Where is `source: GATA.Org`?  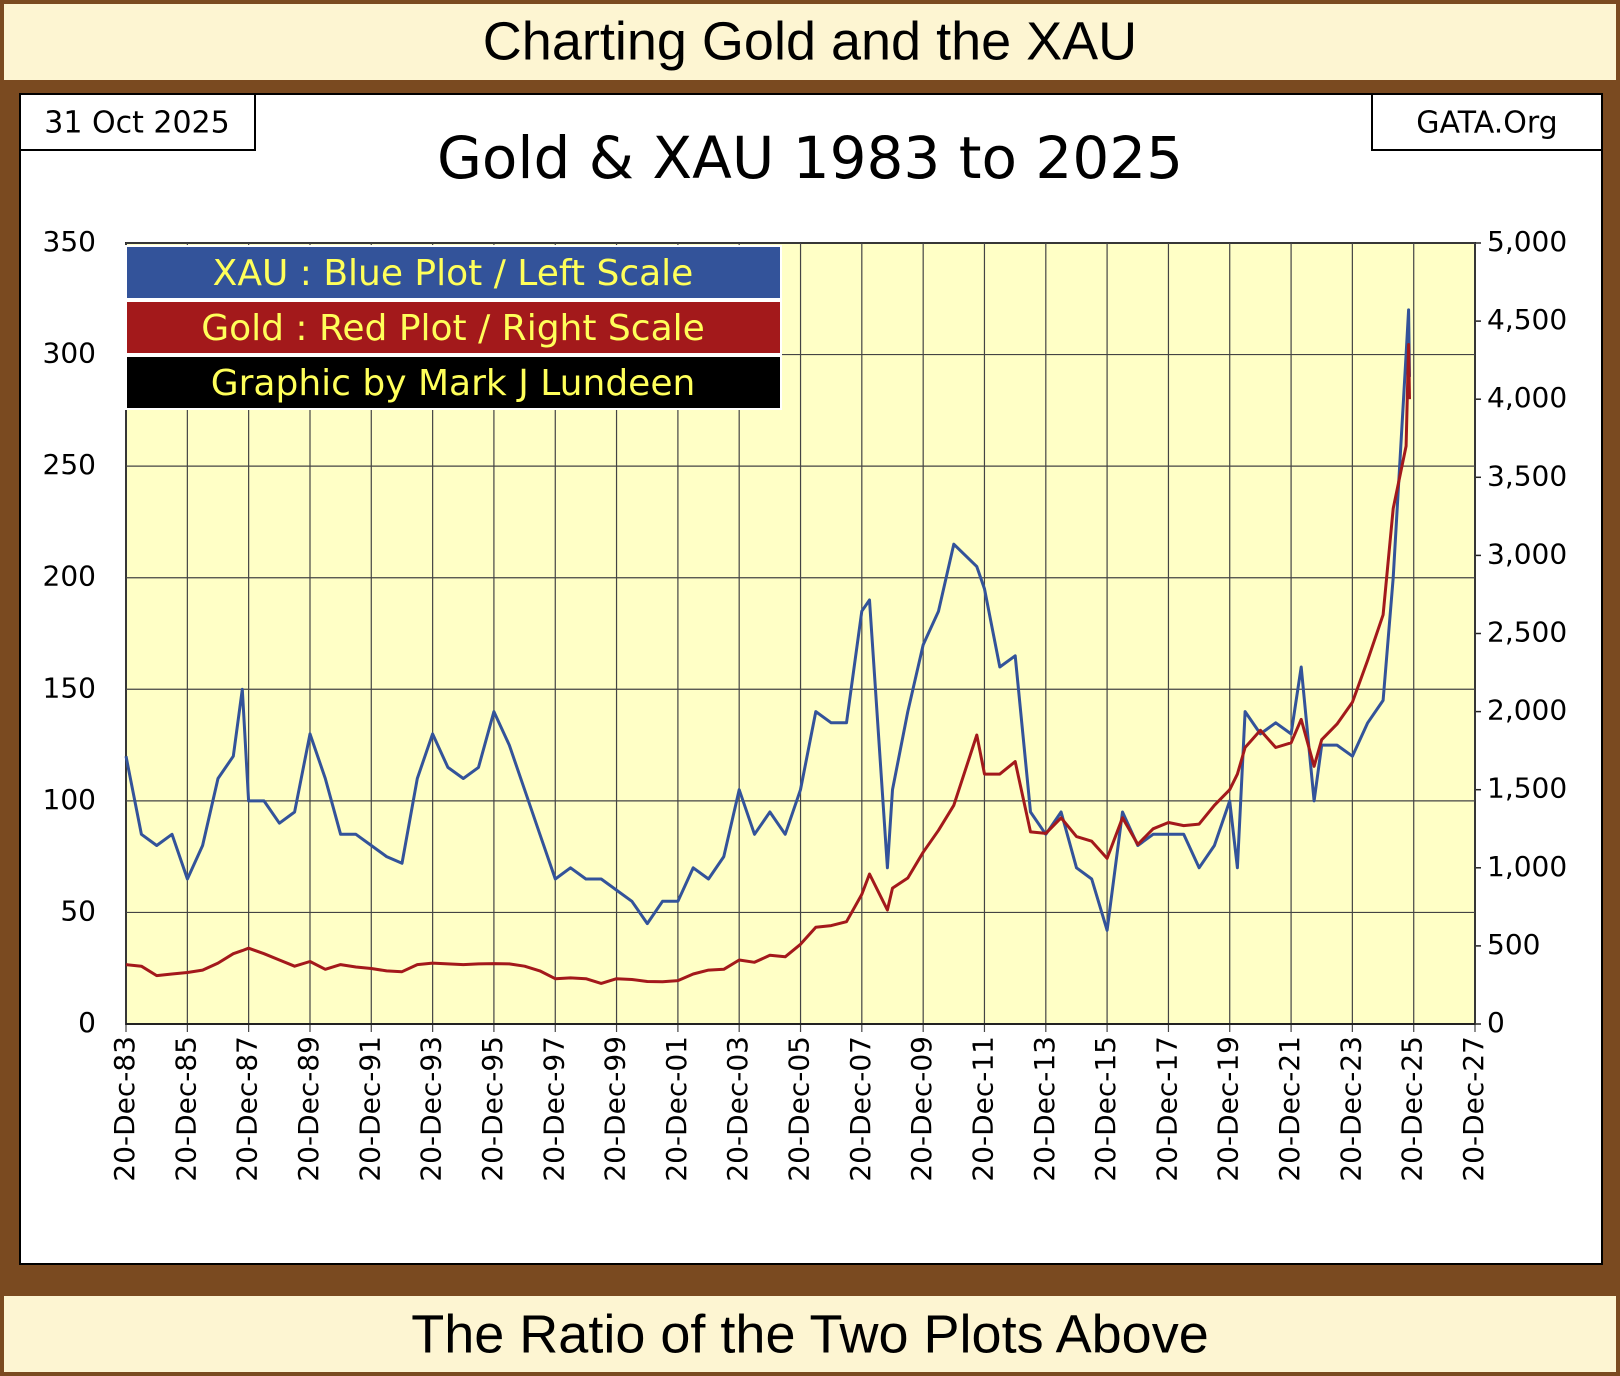
source: GATA.Org is located at coordinates (1486, 123).